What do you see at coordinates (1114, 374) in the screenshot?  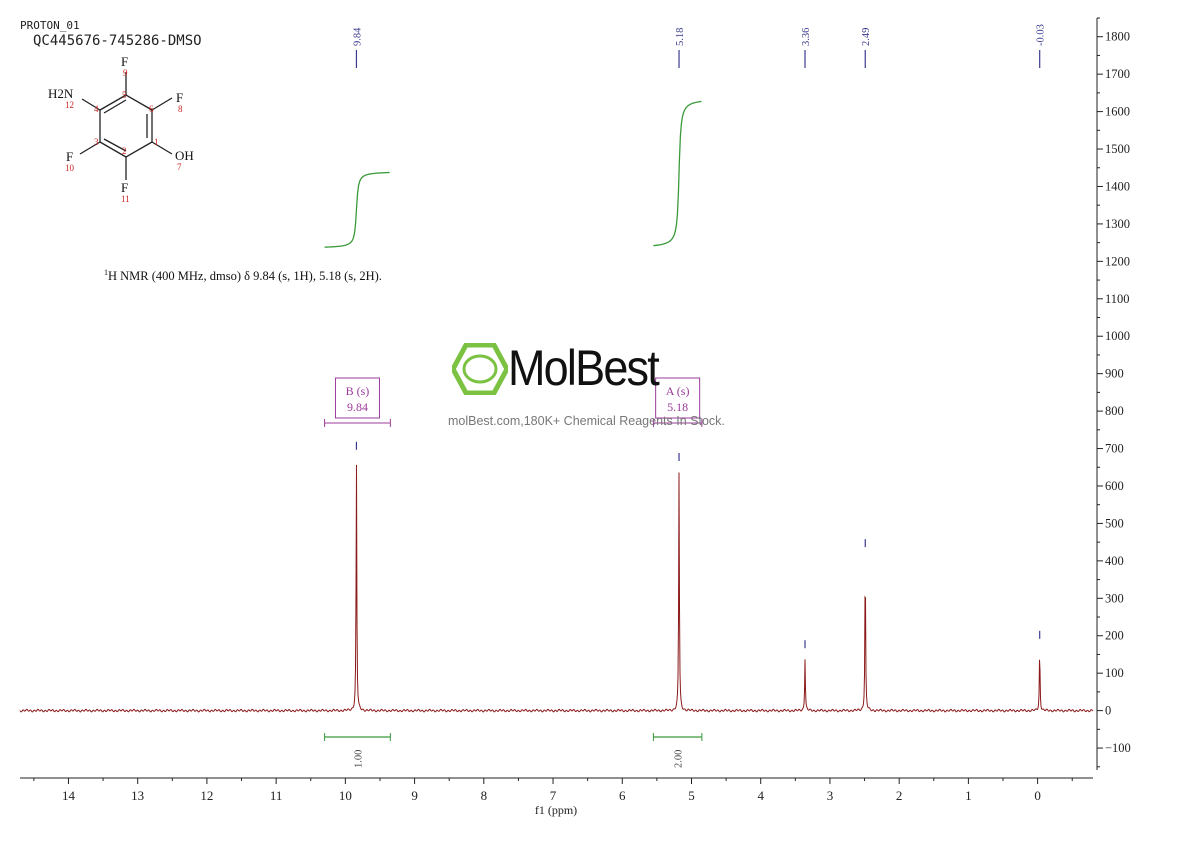 I see `y-tick-label: 900` at bounding box center [1114, 374].